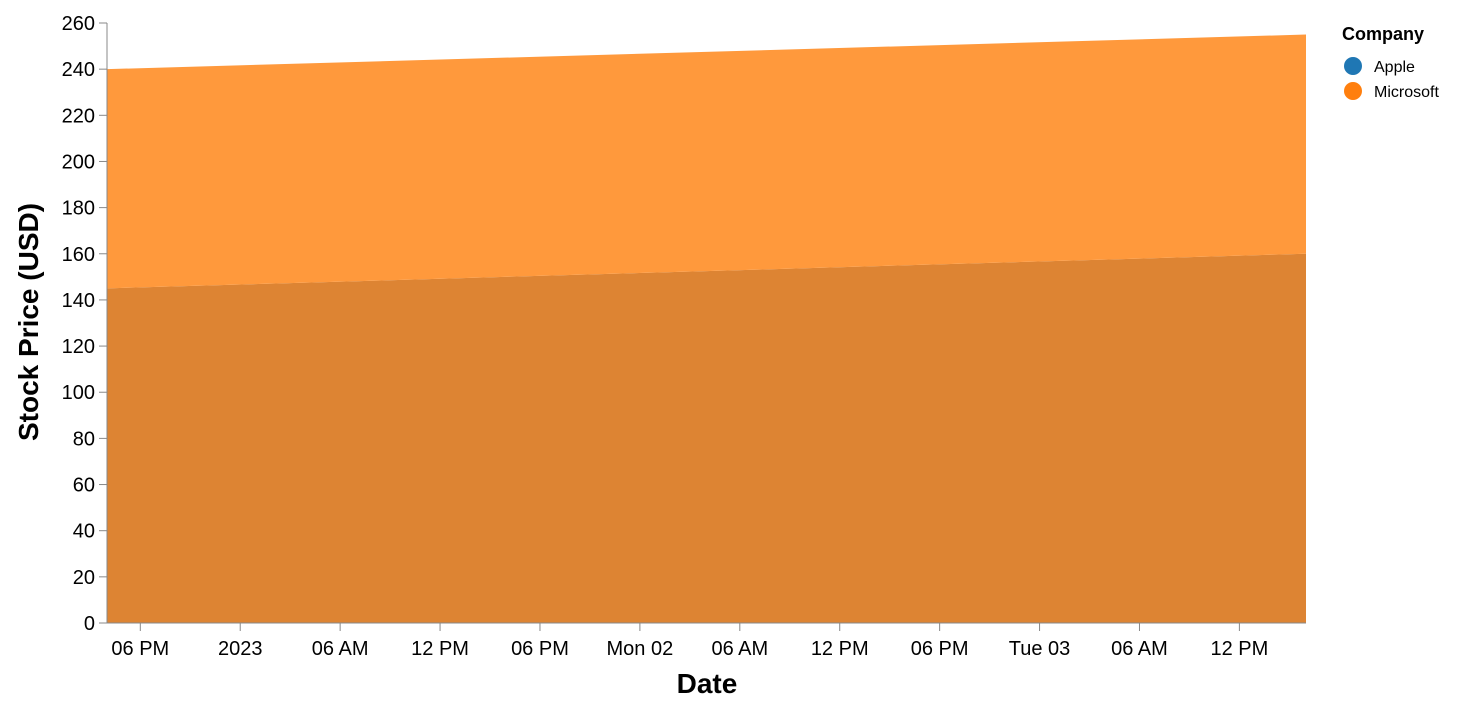 The width and height of the screenshot is (1466, 708). What do you see at coordinates (1353, 91) in the screenshot?
I see `legend-swatch-microsoft` at bounding box center [1353, 91].